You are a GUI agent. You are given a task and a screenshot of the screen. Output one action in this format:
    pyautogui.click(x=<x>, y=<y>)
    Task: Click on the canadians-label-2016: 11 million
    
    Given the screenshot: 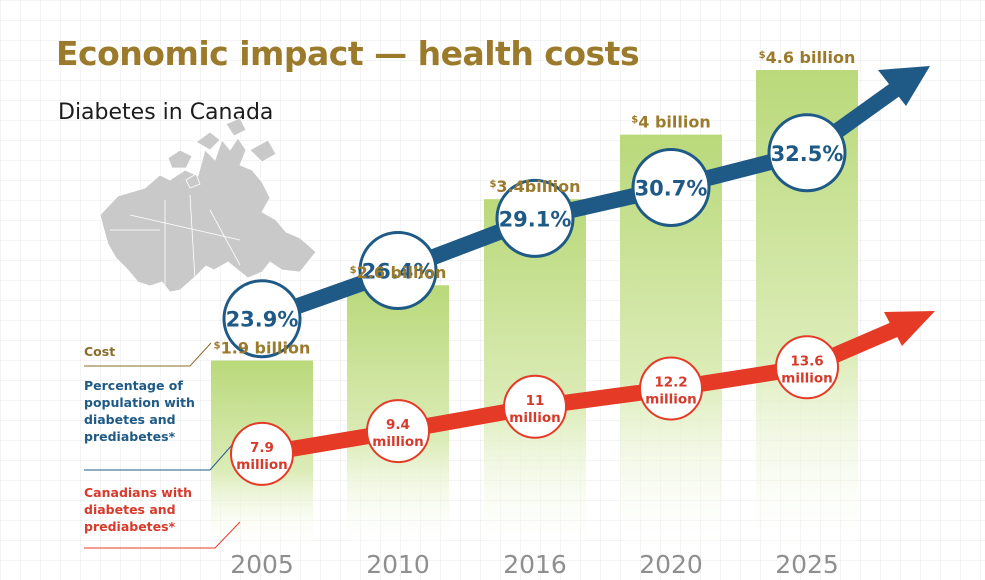 What is the action you would take?
    pyautogui.click(x=534, y=409)
    